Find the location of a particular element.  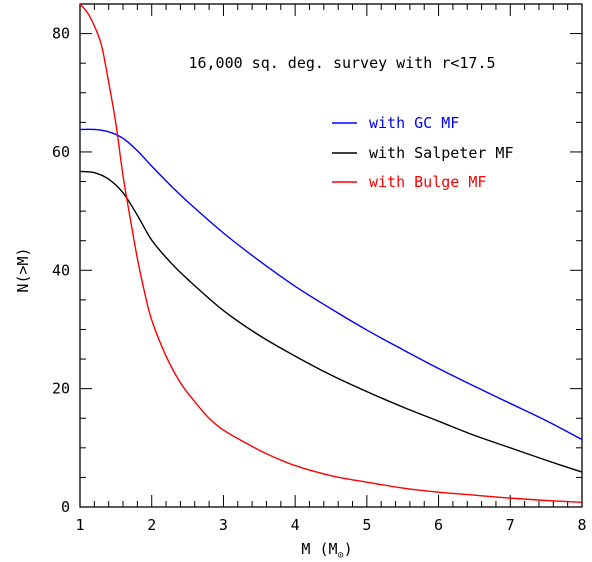

y-tick-label: 60 is located at coordinates (61, 152).